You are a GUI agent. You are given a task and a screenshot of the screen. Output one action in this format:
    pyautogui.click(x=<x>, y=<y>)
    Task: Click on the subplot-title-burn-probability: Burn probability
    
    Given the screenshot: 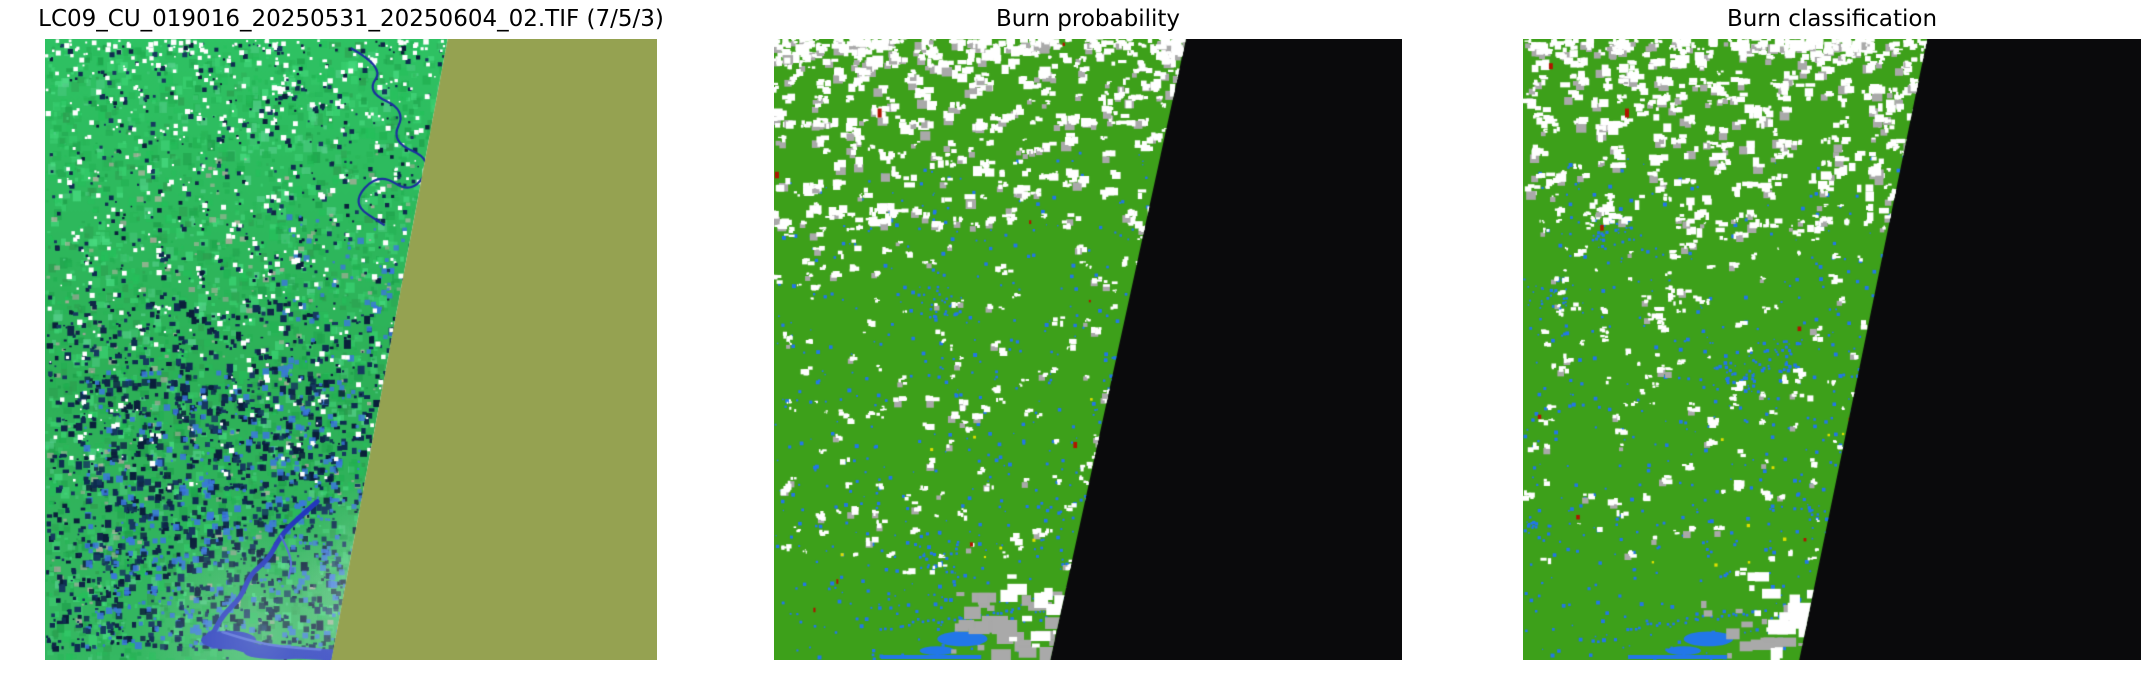 What is the action you would take?
    pyautogui.click(x=1088, y=21)
    